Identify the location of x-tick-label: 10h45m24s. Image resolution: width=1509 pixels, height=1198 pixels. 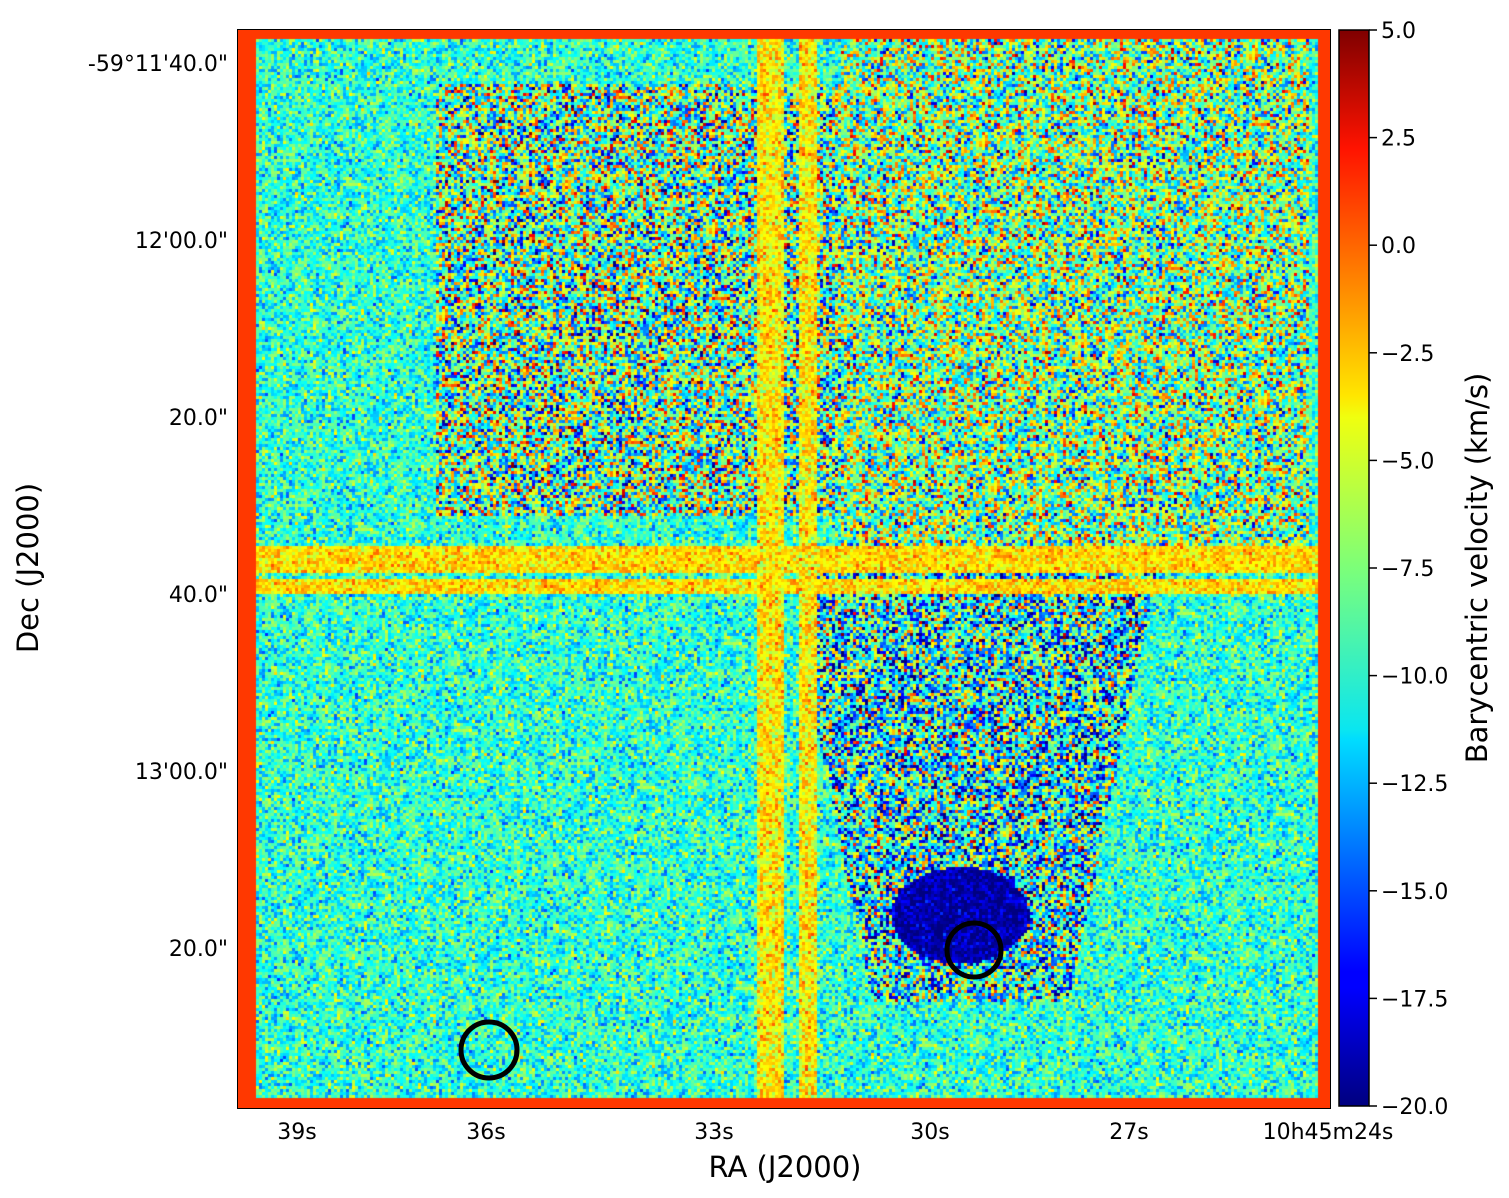
(1328, 1132).